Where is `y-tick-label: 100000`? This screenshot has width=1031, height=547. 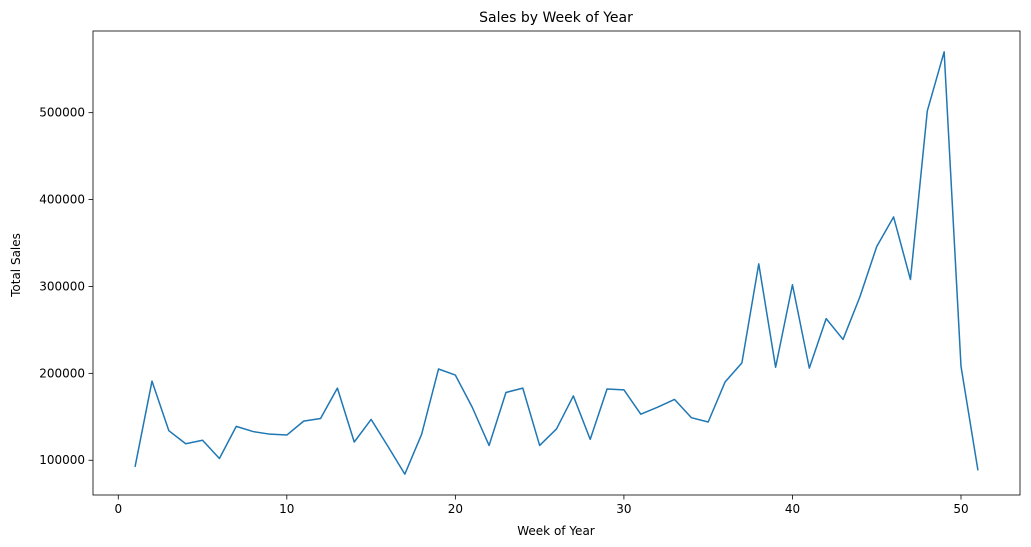 y-tick-label: 100000 is located at coordinates (62, 460).